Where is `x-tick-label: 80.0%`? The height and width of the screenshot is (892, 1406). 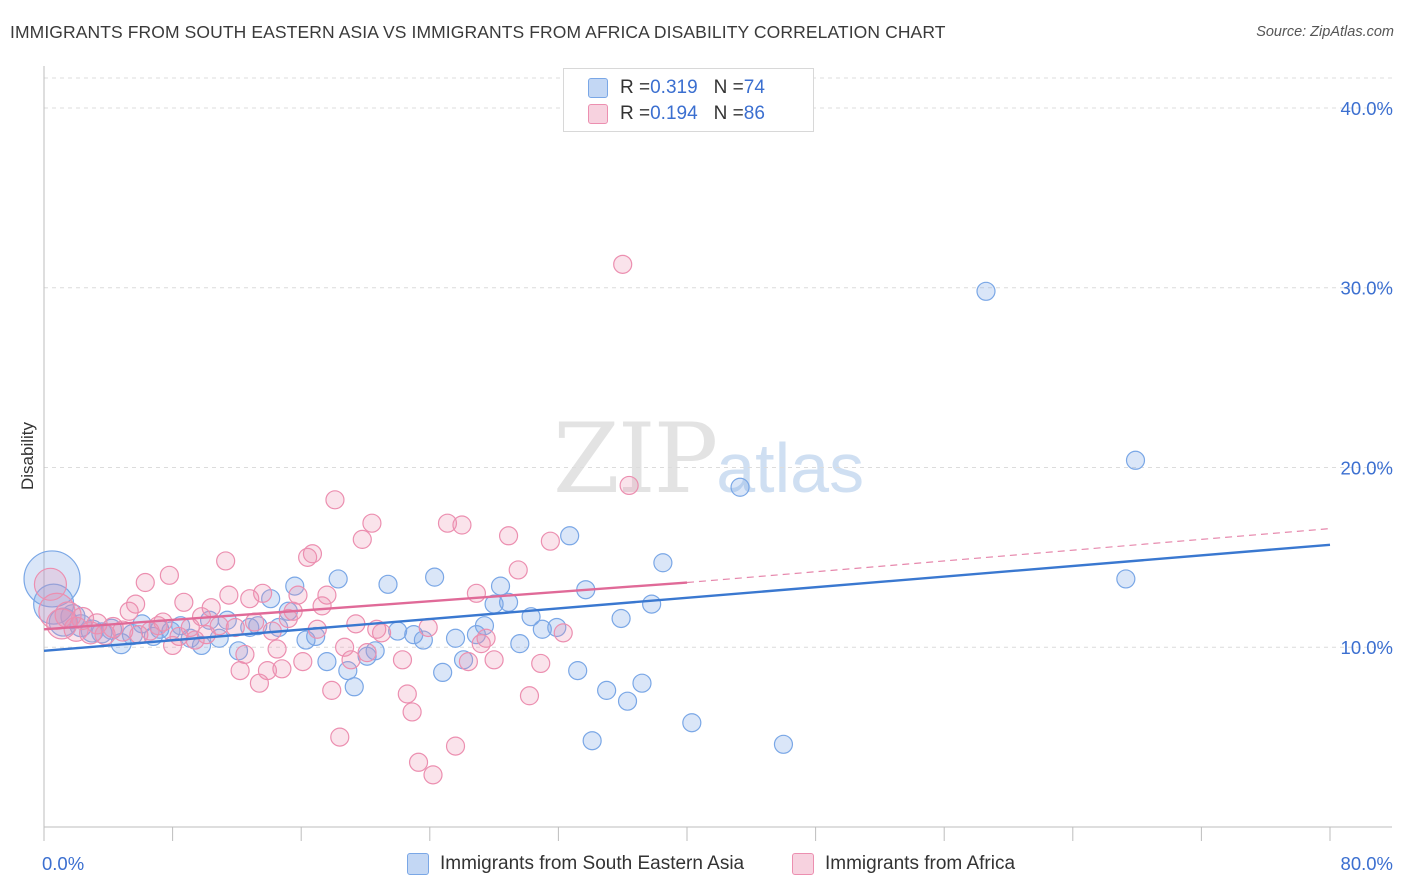
x-tick-label: 80.0% is located at coordinates (1367, 863).